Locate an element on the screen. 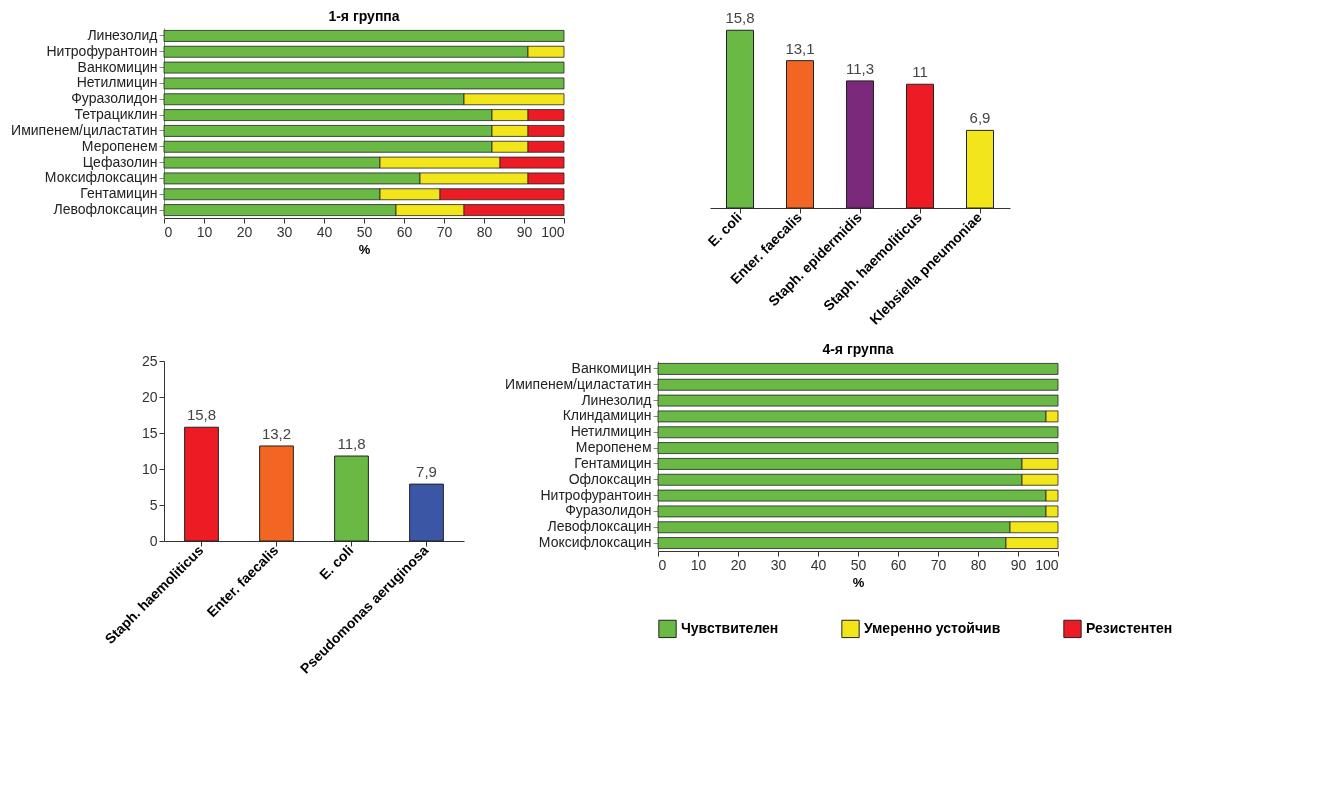 This screenshot has height=810, width=1330. data-label: 6,9 is located at coordinates (980, 118).